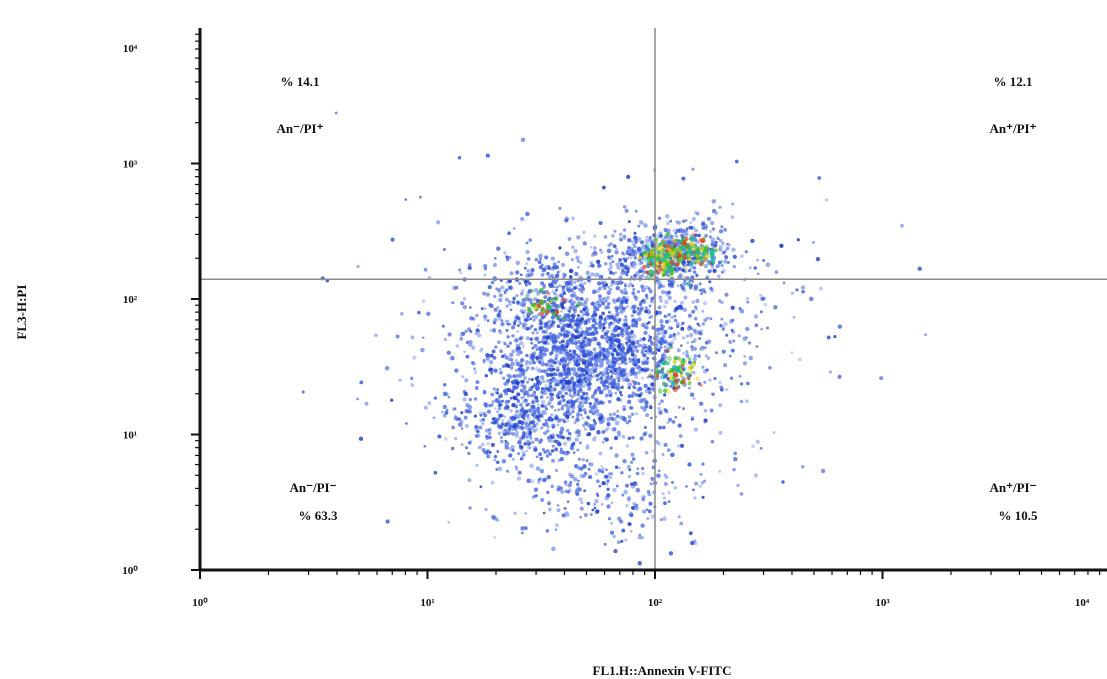 The width and height of the screenshot is (1107, 679). I want to click on quadrant-label-lower-right: An⁺/PI⁻, so click(1013, 487).